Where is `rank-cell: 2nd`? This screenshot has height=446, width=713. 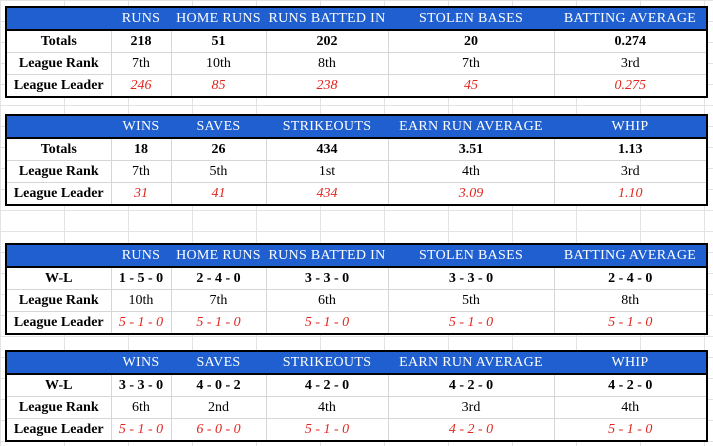
rank-cell: 2nd is located at coordinates (218, 407).